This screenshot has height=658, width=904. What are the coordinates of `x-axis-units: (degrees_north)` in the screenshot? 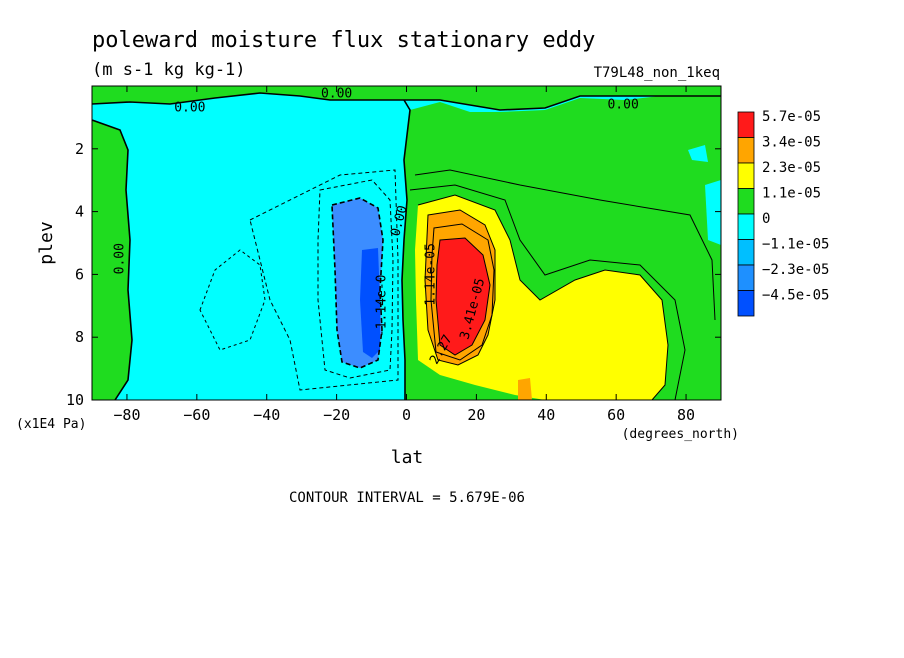 It's located at (680, 434).